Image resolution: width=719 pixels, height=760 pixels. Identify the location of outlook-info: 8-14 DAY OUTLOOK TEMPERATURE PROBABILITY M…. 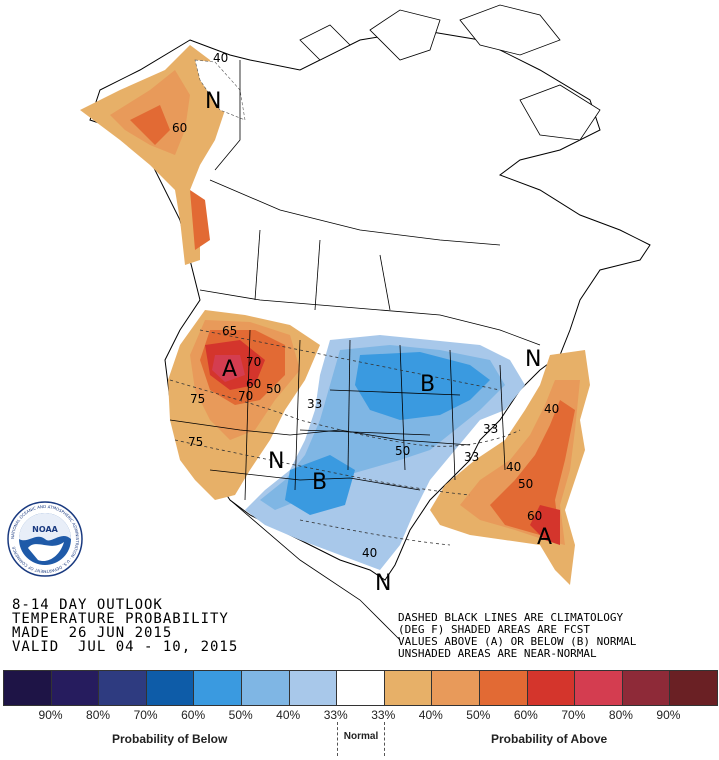
(125, 626).